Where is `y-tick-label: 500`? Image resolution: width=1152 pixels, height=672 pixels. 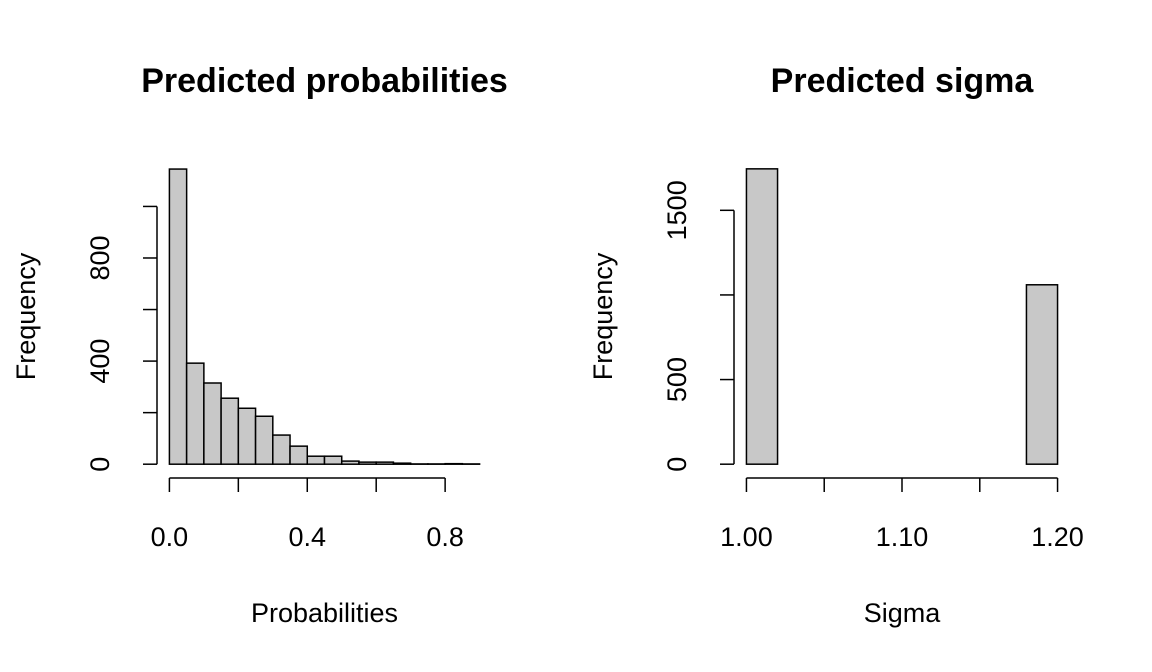 y-tick-label: 500 is located at coordinates (677, 379).